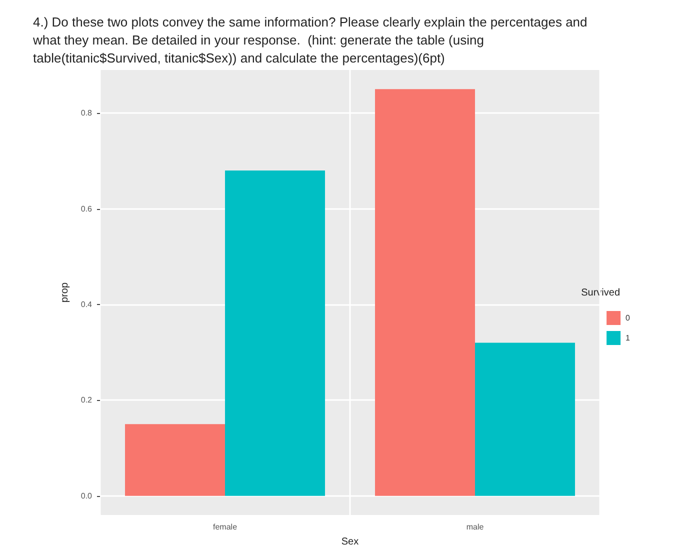  Describe the element at coordinates (86, 209) in the screenshot. I see `y-tick-label: 0.6` at that location.